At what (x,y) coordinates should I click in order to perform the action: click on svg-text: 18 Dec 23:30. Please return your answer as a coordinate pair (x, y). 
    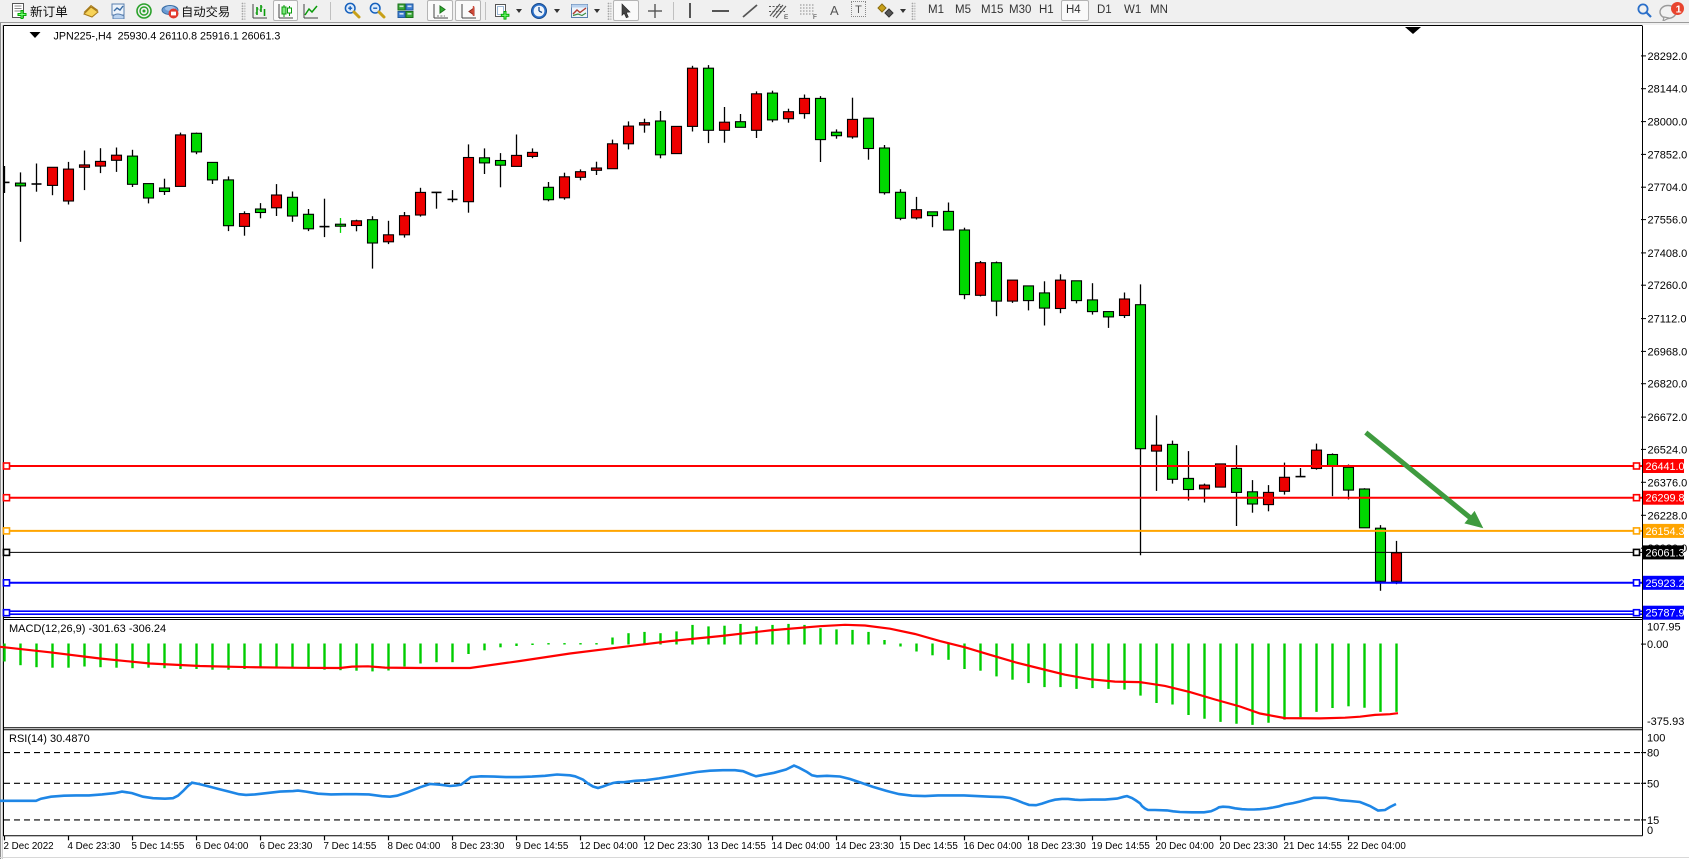
    Looking at the image, I should click on (1057, 846).